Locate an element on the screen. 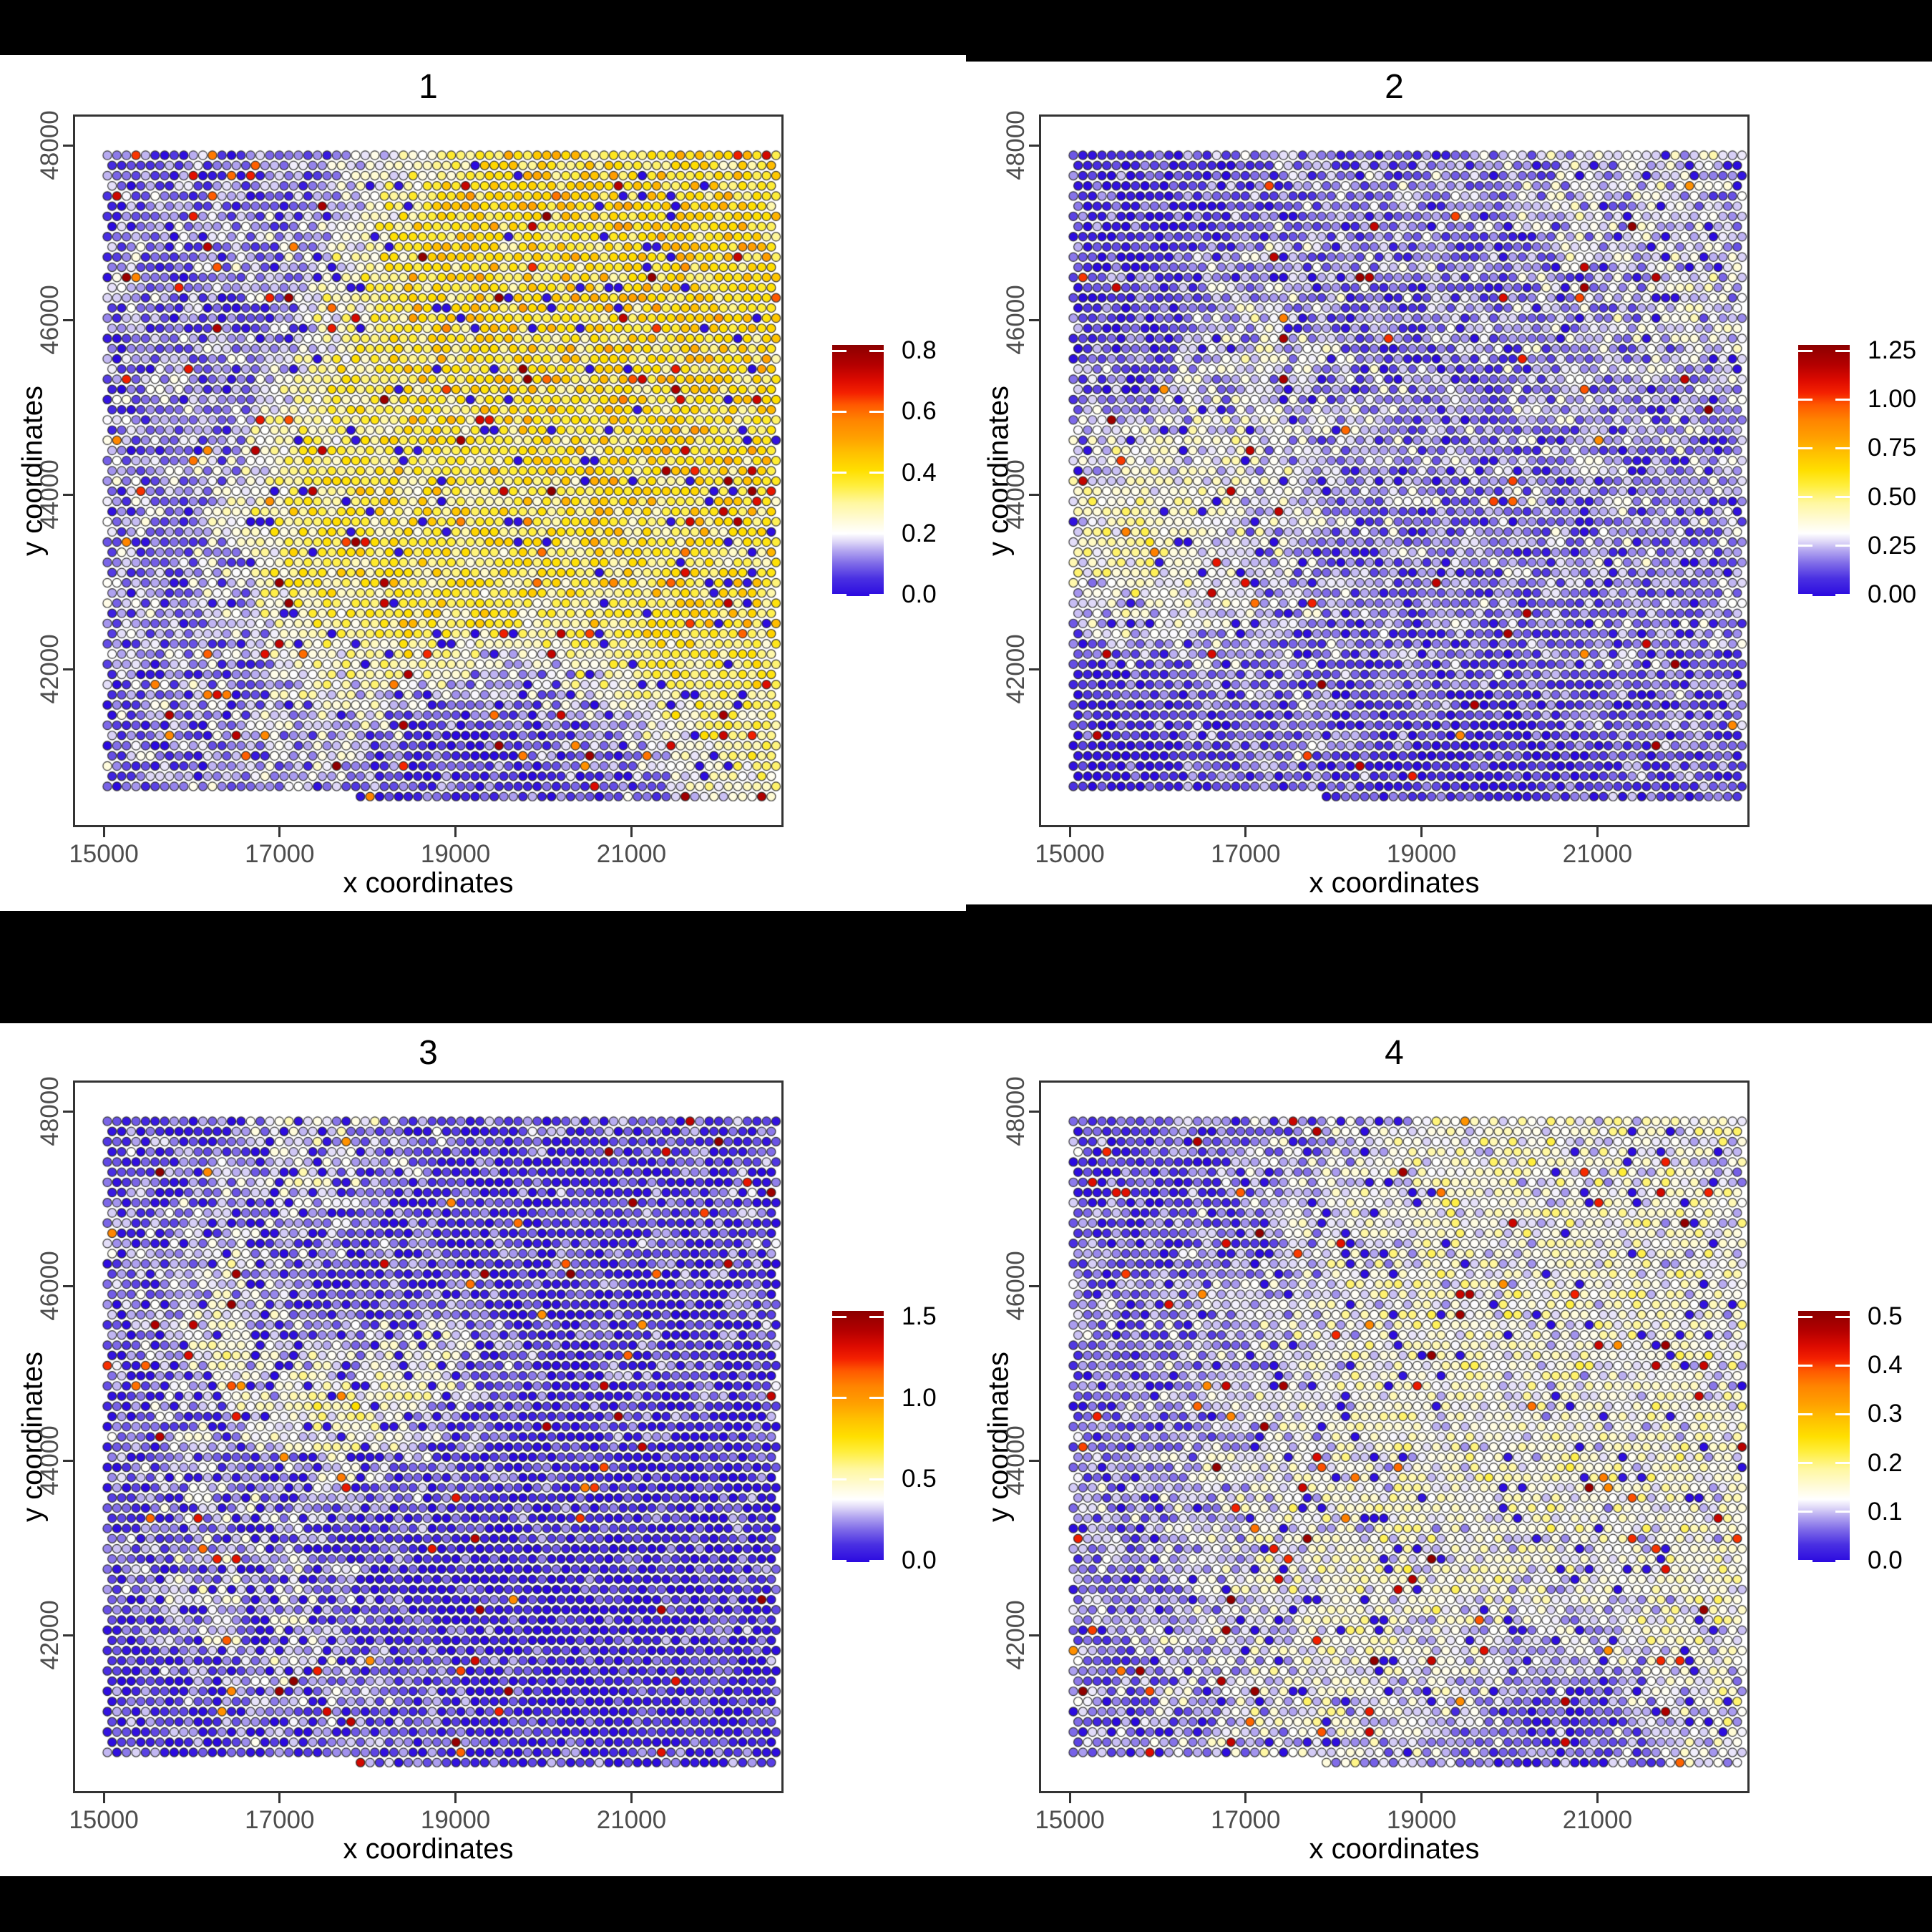  panel-1-x-tick-label: 19000 is located at coordinates (455, 854).